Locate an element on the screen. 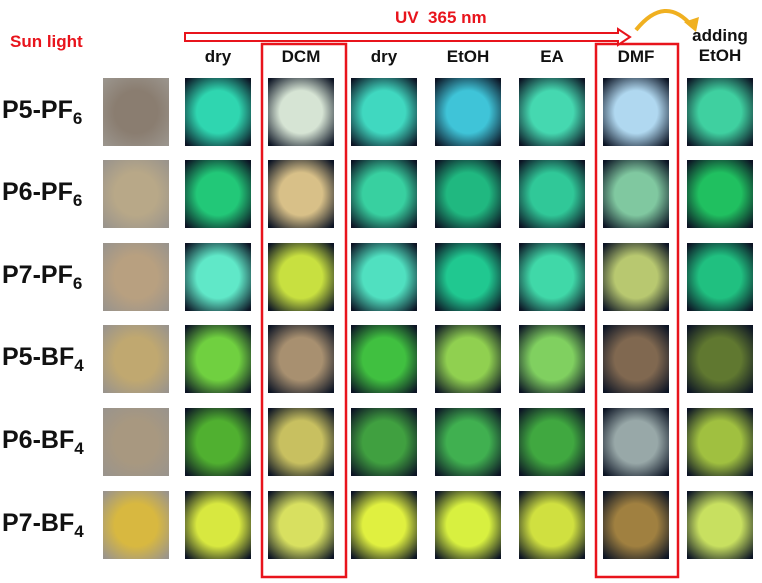 The image size is (762, 583). column-header-line: adding is located at coordinates (720, 35).